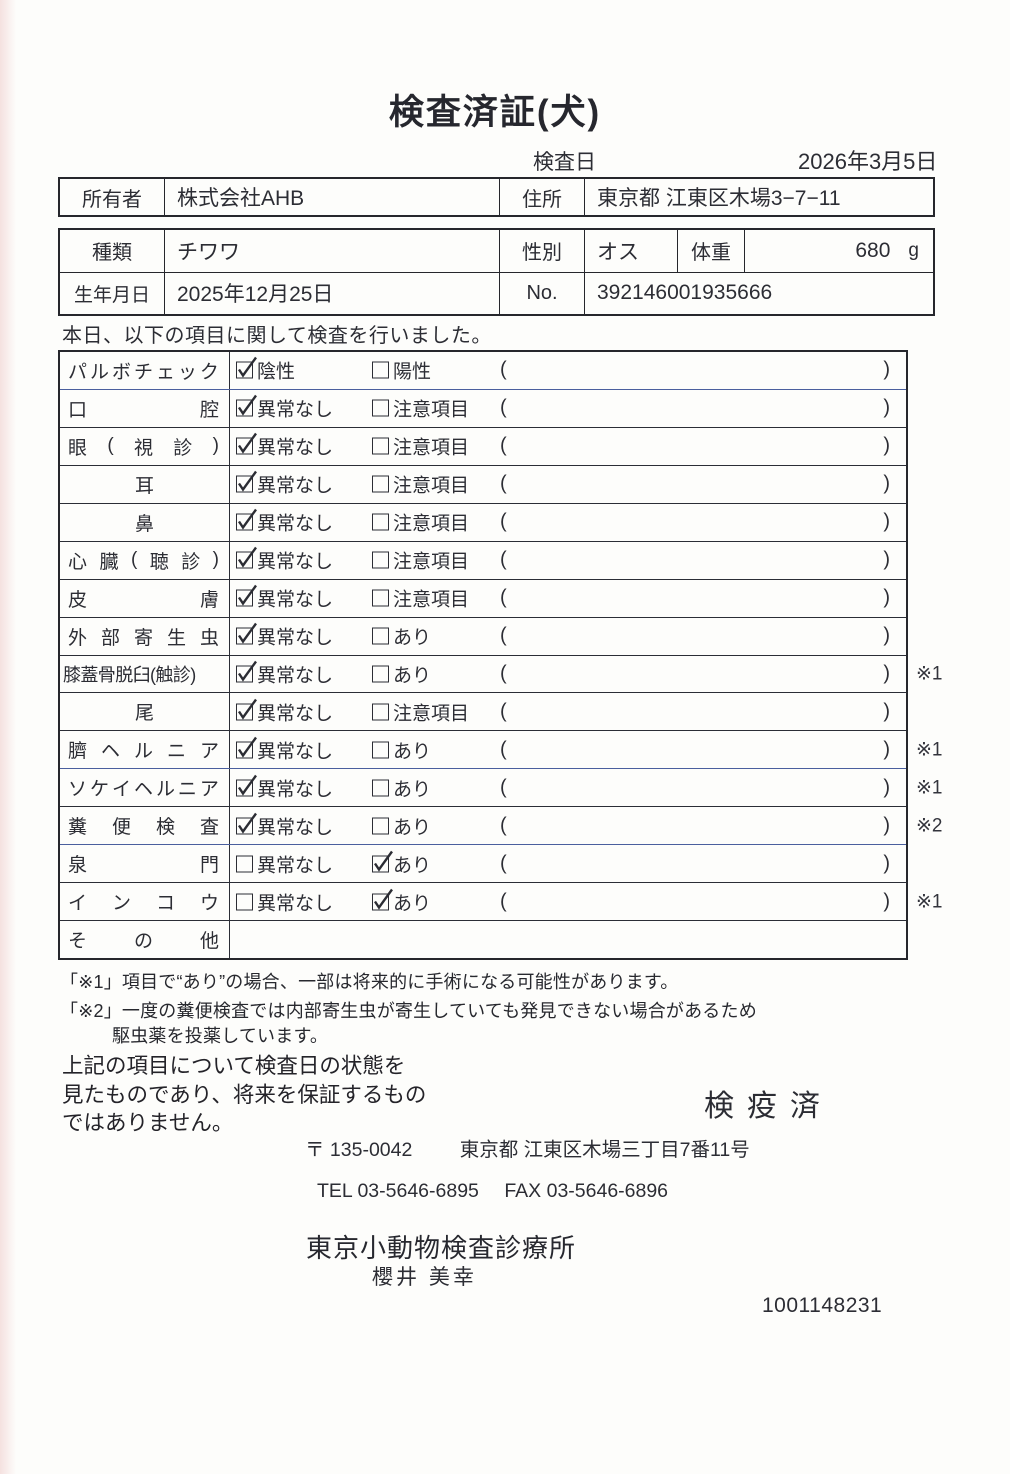 Image resolution: width=1010 pixels, height=1474 pixels. I want to click on owner-box: 所有者 株式会社AHB 住所 東京都 江東区木場3−7−11, so click(496, 197).